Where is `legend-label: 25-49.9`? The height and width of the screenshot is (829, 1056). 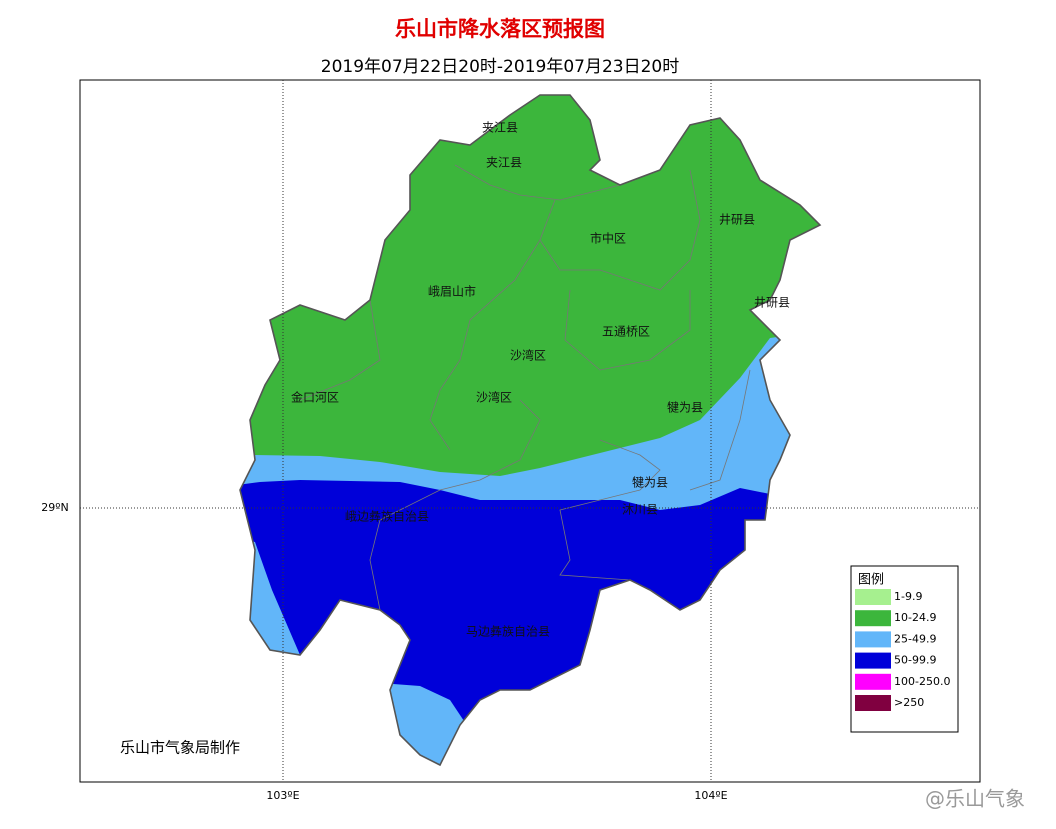
legend-label: 25-49.9 is located at coordinates (915, 638).